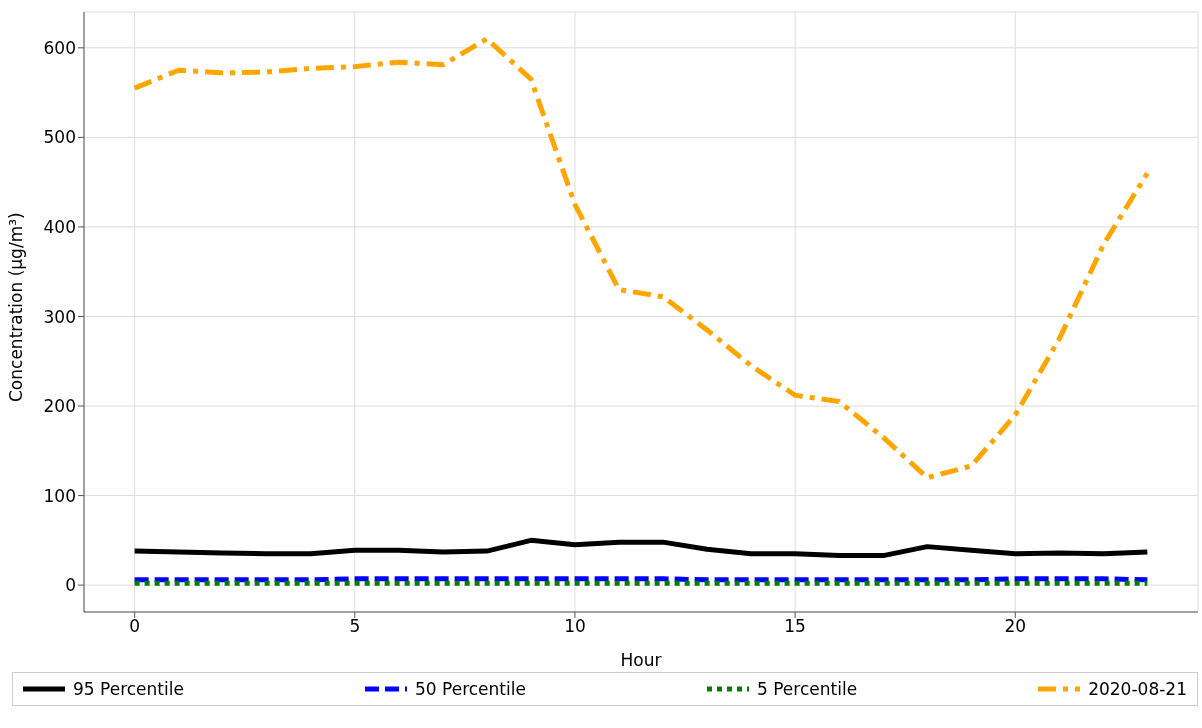  Describe the element at coordinates (1015, 626) in the screenshot. I see `x-tick-label: 20` at that location.